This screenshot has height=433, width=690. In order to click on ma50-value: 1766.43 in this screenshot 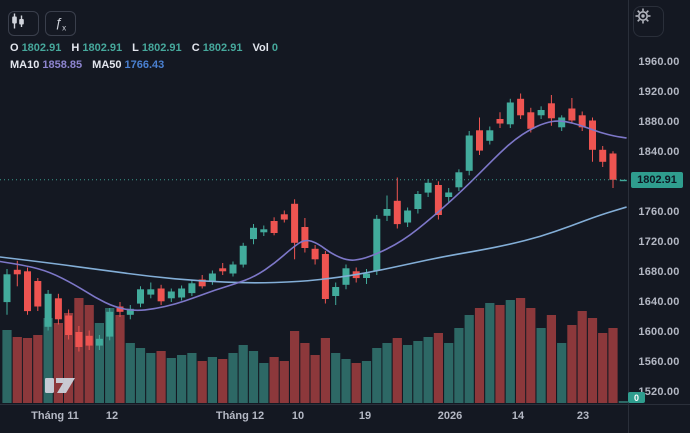, I will do `click(144, 65)`.